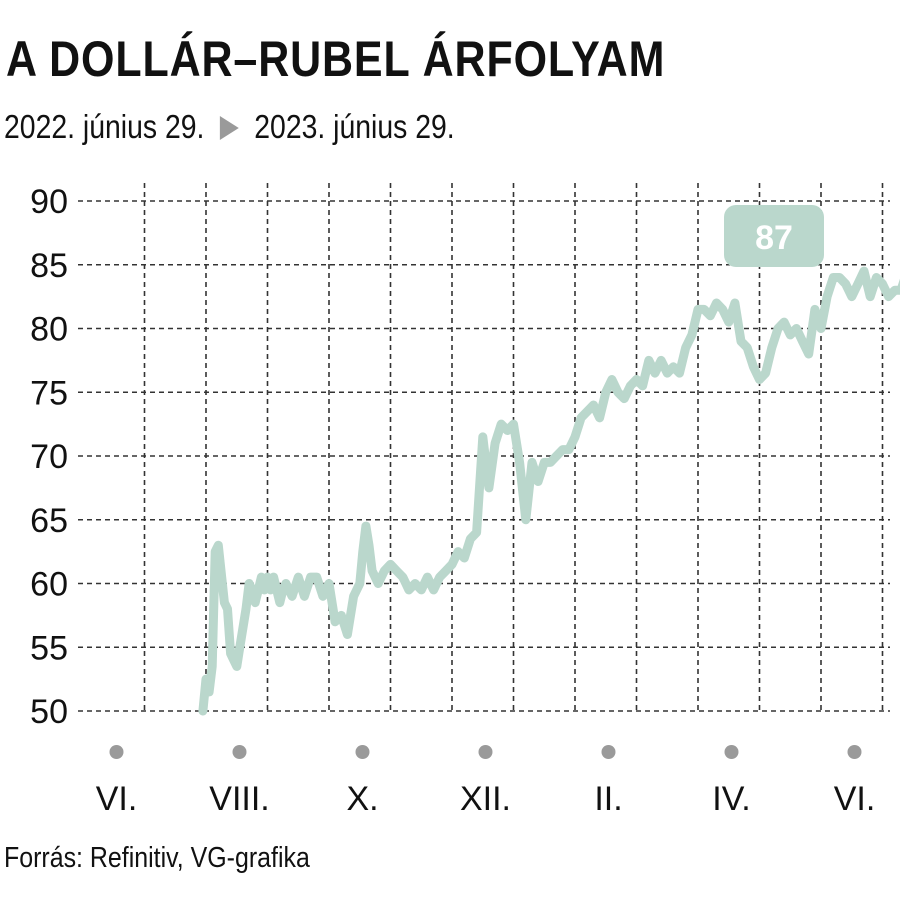 The image size is (900, 900). Describe the element at coordinates (49, 202) in the screenshot. I see `y-tick-label: 90` at that location.